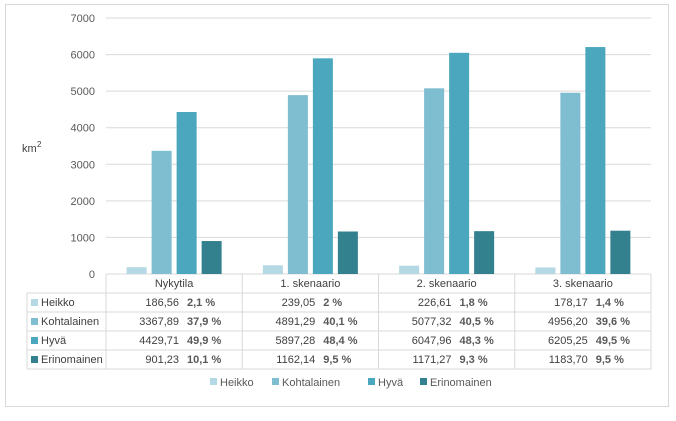 Image resolution: width=676 pixels, height=421 pixels. I want to click on percent-label: 10,1 %, so click(204, 360).